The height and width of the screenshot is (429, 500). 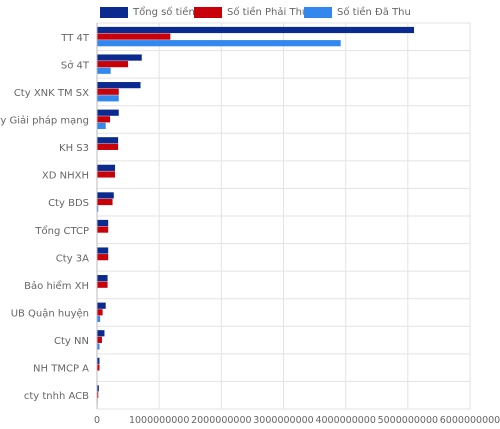 I want to click on x-tick-label: 1000000000, so click(x=159, y=420).